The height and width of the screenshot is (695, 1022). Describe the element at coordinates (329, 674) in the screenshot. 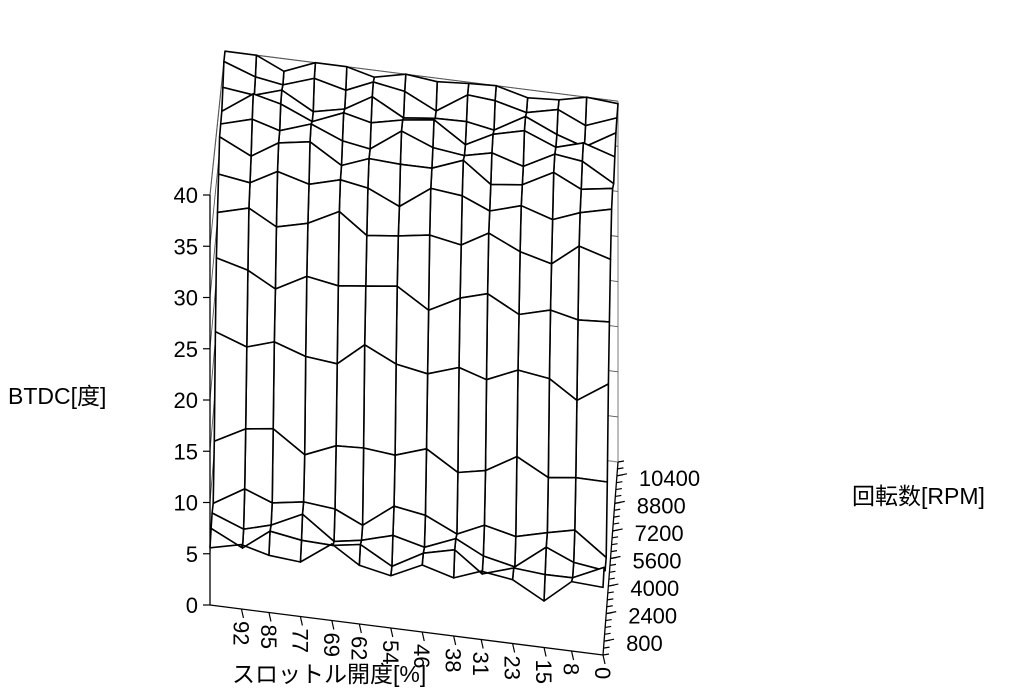

I see `throttle-axis-title: スロットル開度[%]` at that location.